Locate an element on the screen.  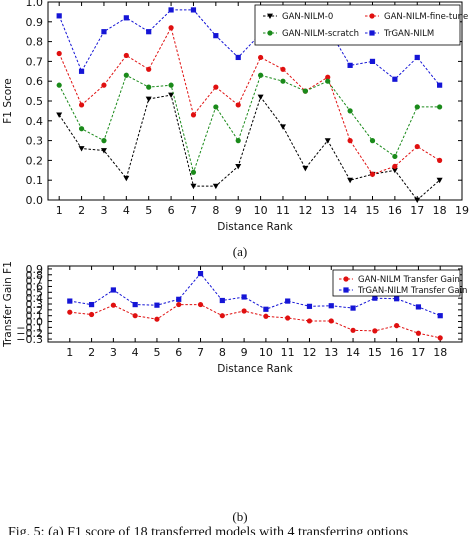
y-tick-label: 1.0 is located at coordinates (35, 4).